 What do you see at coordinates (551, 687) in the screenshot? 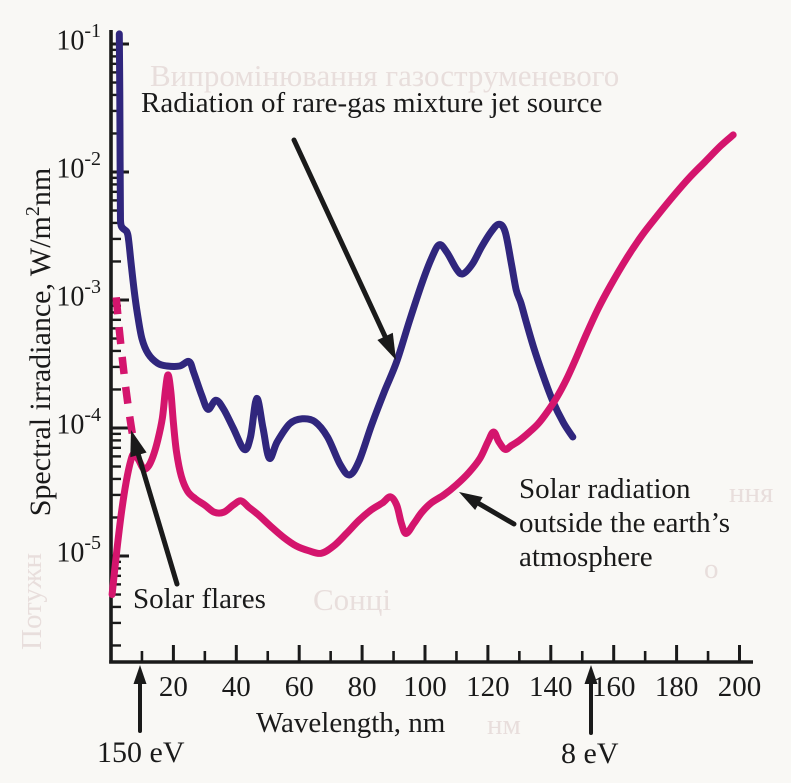
I see `x-tick-label-140: 140` at bounding box center [551, 687].